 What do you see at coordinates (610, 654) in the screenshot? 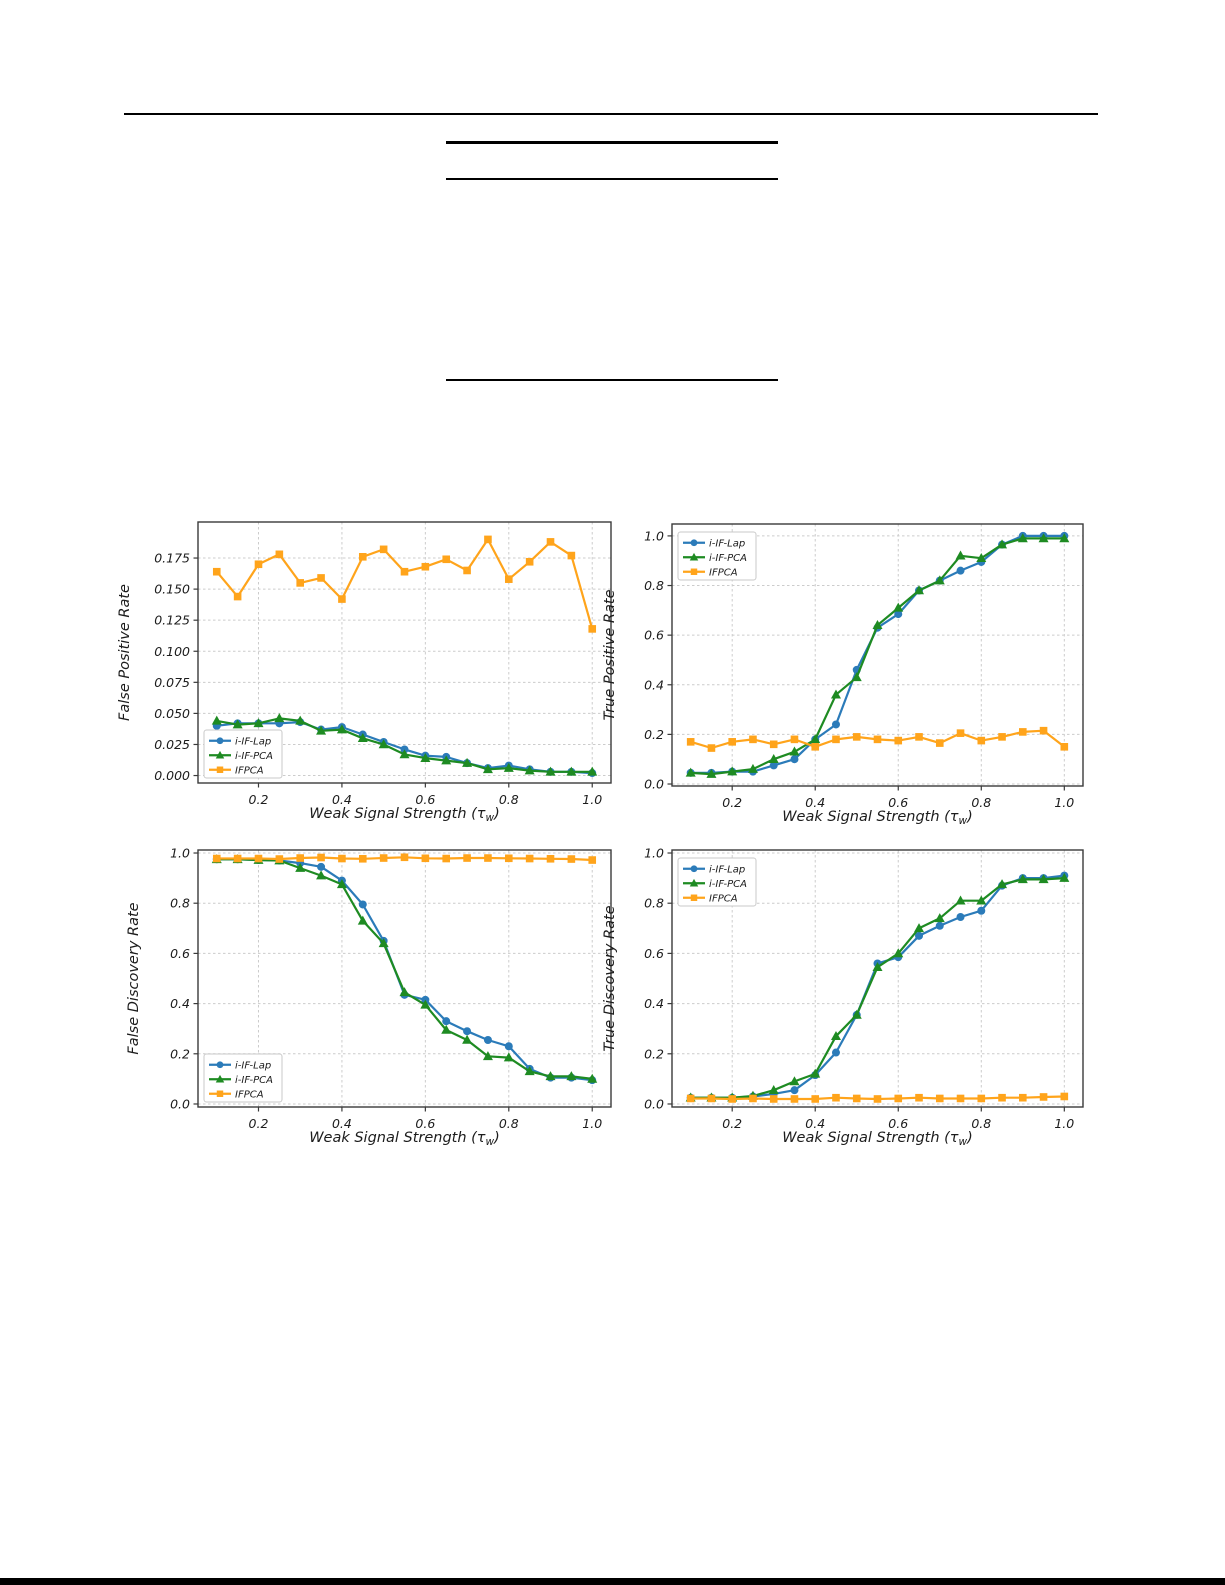
I see `y-axis-label: True Positive Rate` at bounding box center [610, 654].